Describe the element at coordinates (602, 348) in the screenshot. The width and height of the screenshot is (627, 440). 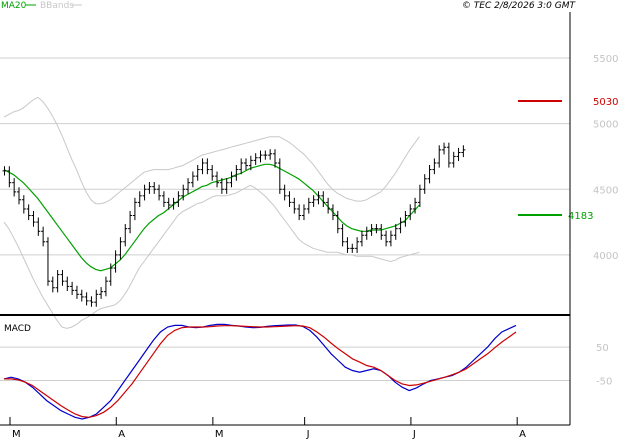
I see `macd-tick-label: 50` at that location.